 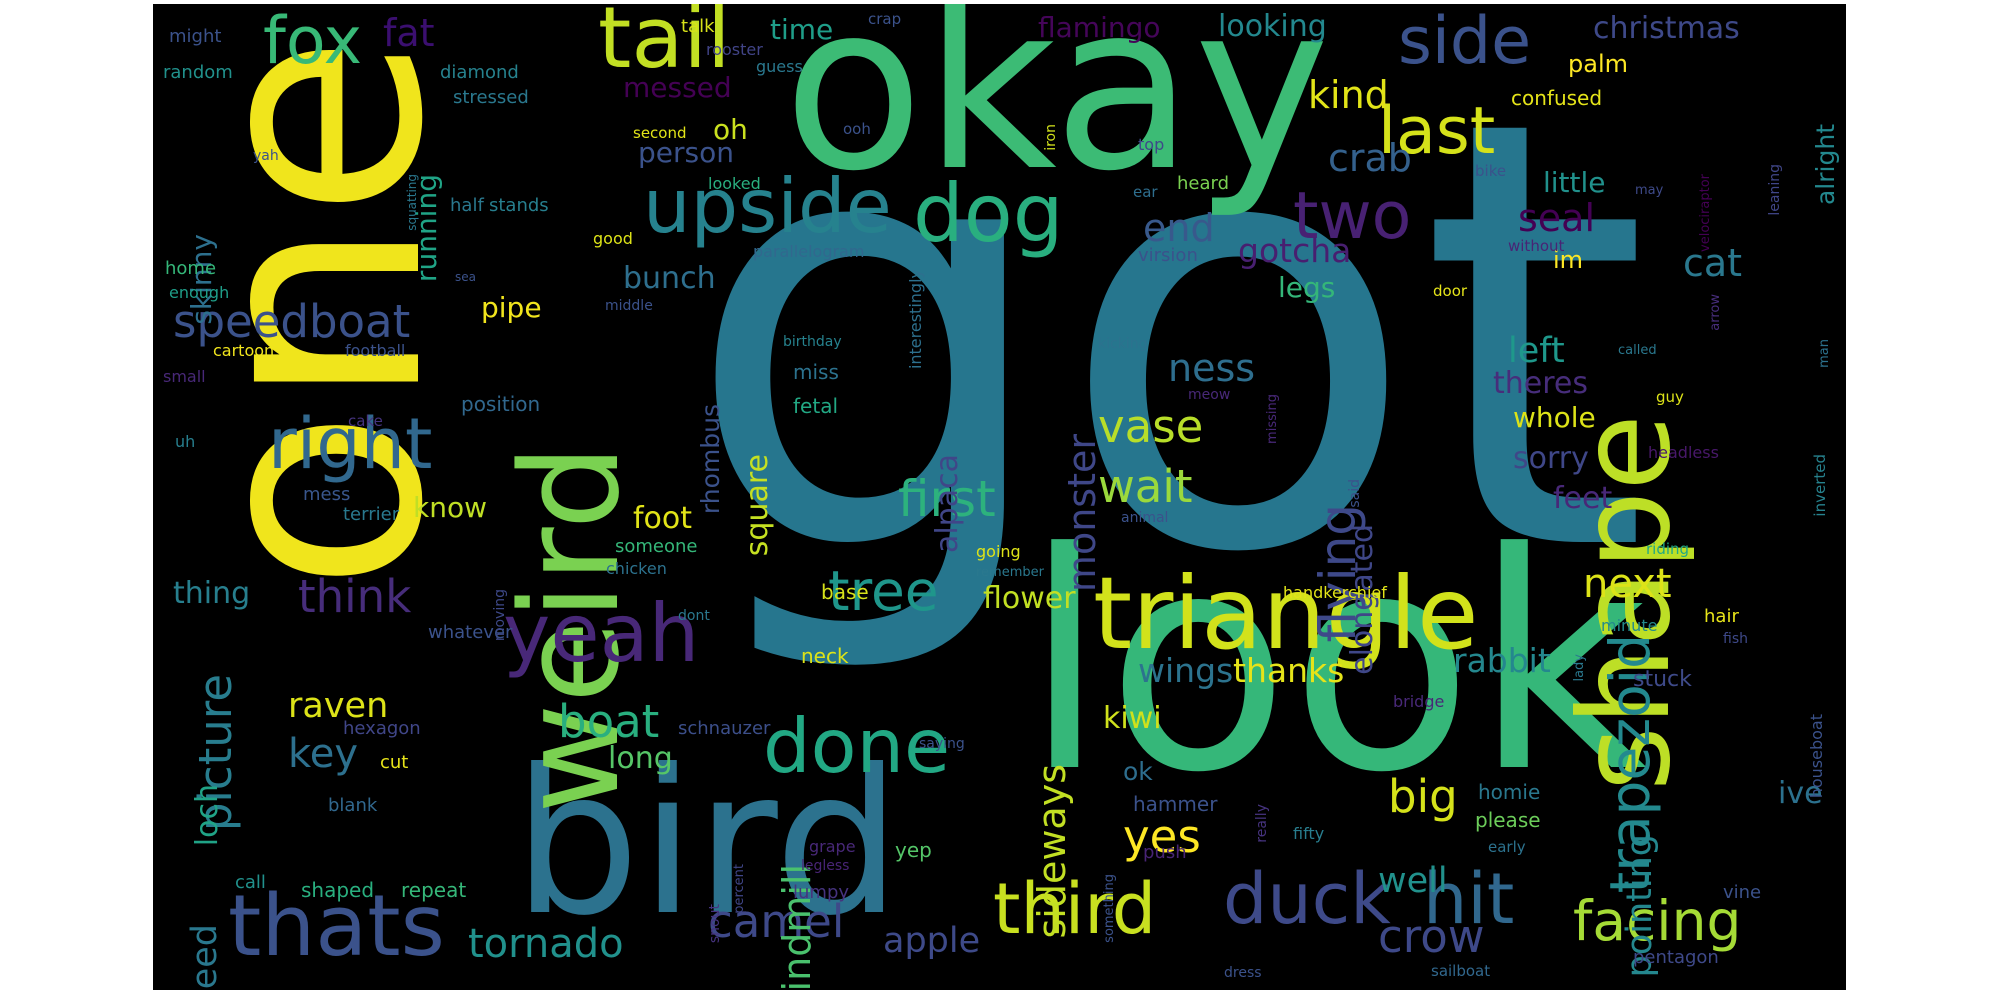 I want to click on word-stands: stands, so click(x=519, y=205).